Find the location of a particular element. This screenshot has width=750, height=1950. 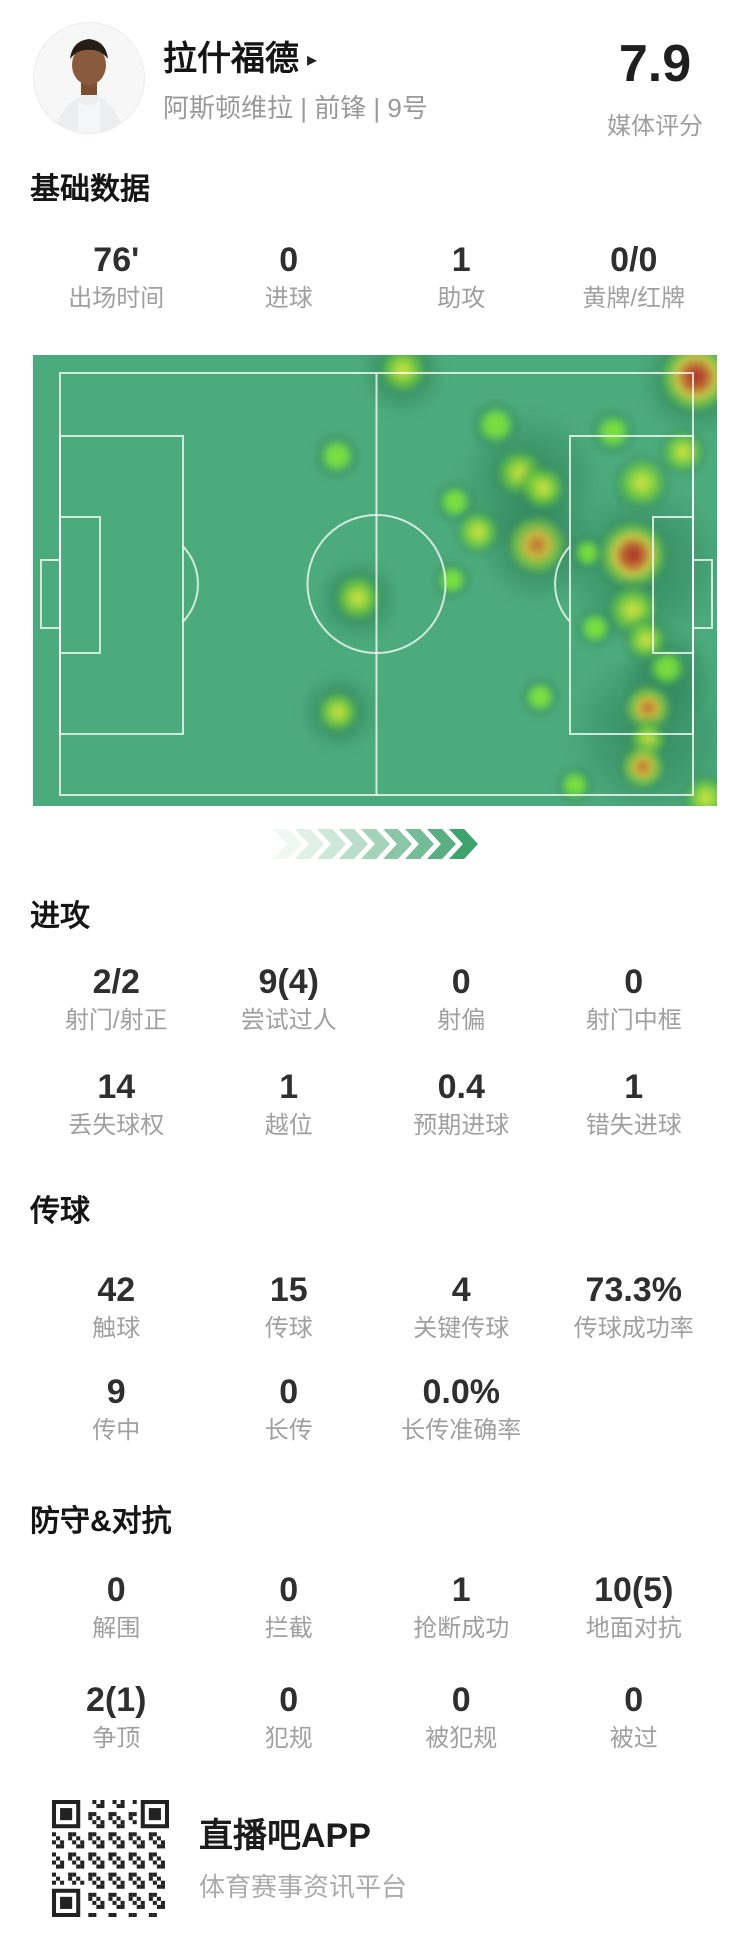

stat-cell: 15 传球 is located at coordinates (289, 1307).